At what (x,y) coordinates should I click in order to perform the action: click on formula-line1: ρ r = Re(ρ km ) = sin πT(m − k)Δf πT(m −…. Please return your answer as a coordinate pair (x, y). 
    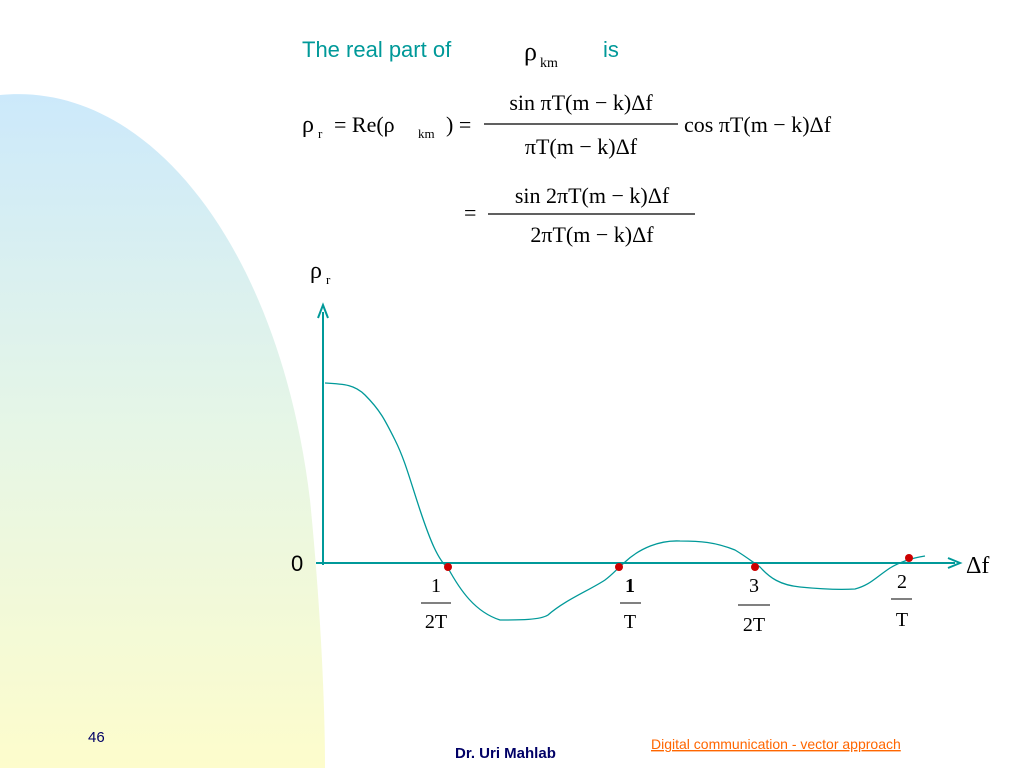
    Looking at the image, I should click on (567, 124).